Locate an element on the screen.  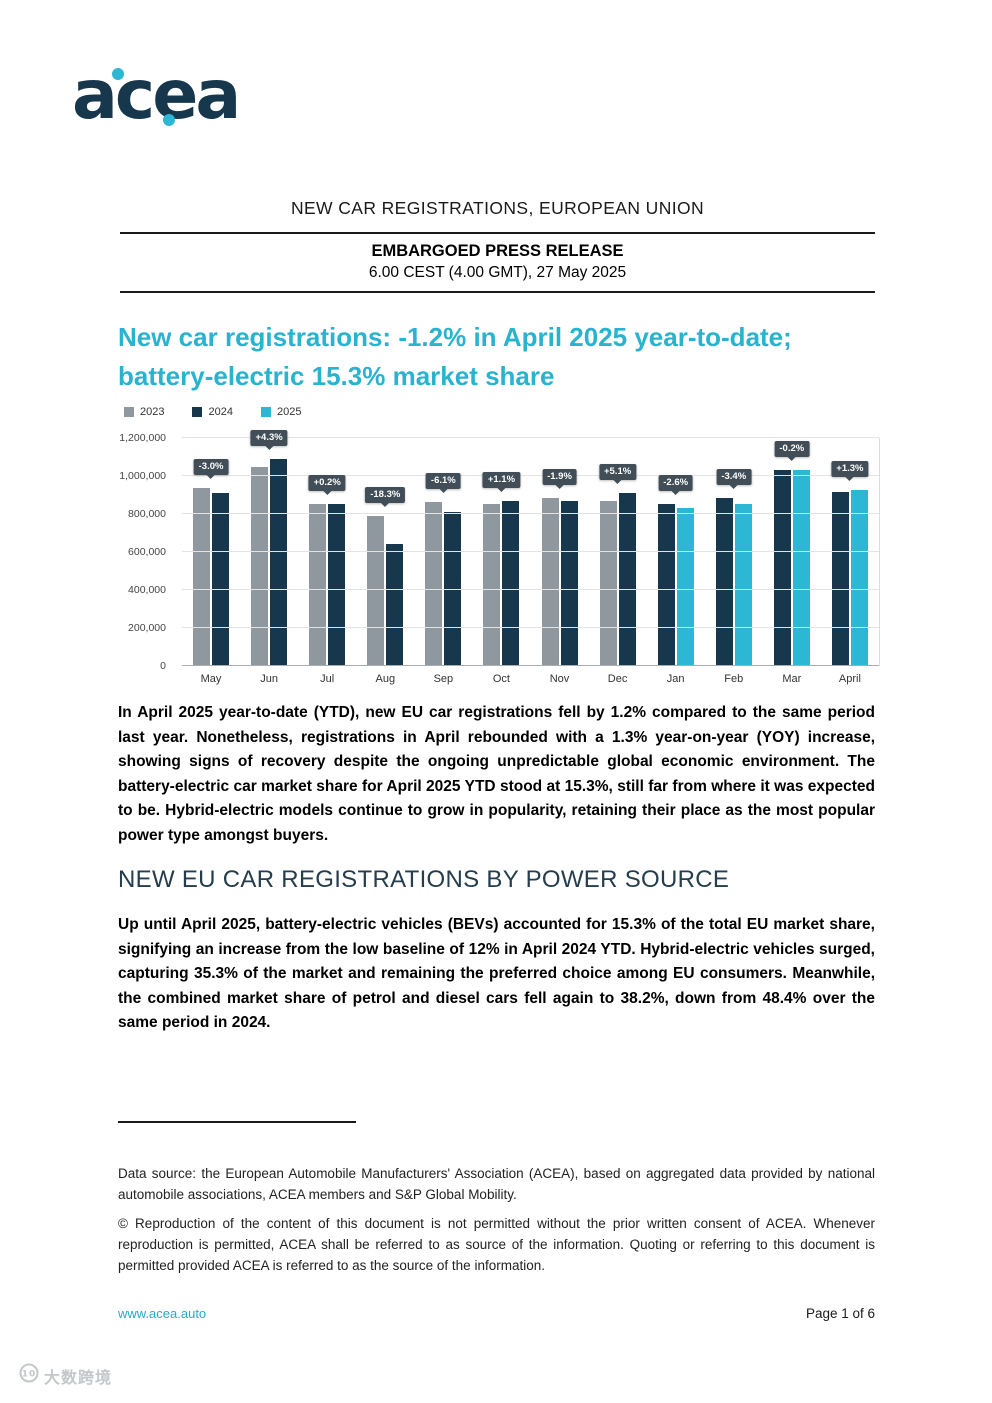
y-axis-label: 0 is located at coordinates (163, 666).